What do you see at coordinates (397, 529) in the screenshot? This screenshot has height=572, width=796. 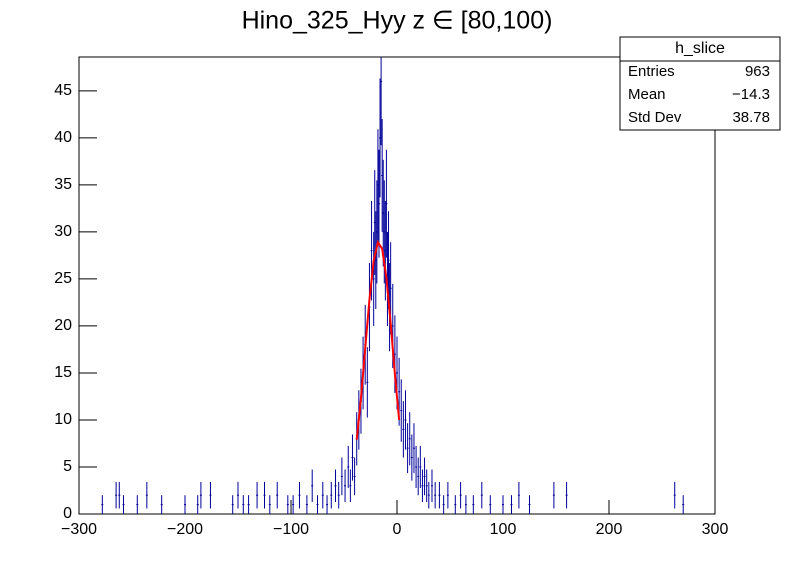 I see `x-tick-label: 0` at bounding box center [397, 529].